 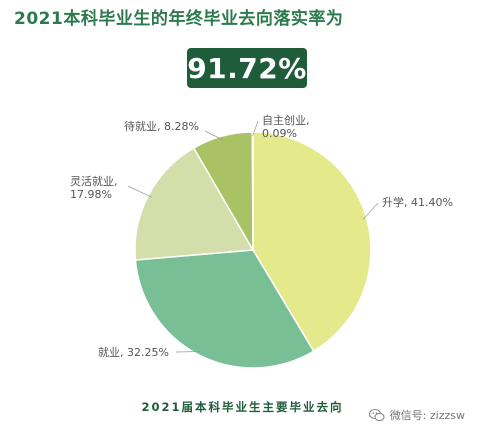 What do you see at coordinates (286, 127) in the screenshot?
I see `slice-label-5: 自主创业, 0.09%` at bounding box center [286, 127].